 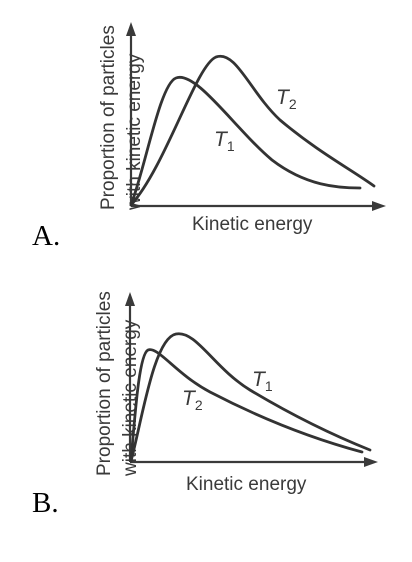 What do you see at coordinates (45, 503) in the screenshot?
I see `option-label: B.` at bounding box center [45, 503].